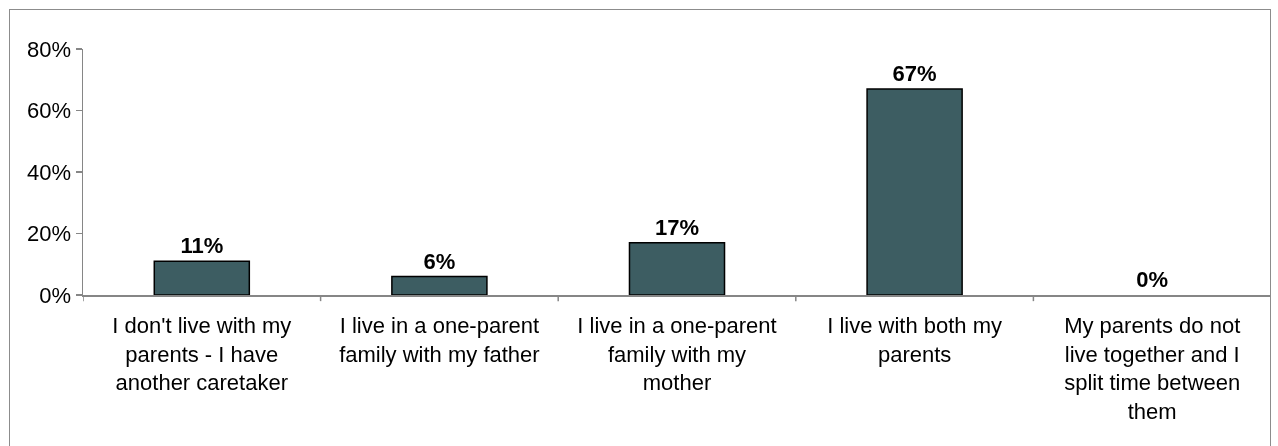 The height and width of the screenshot is (446, 1278). I want to click on y-tick-label: 0%, so click(55, 295).